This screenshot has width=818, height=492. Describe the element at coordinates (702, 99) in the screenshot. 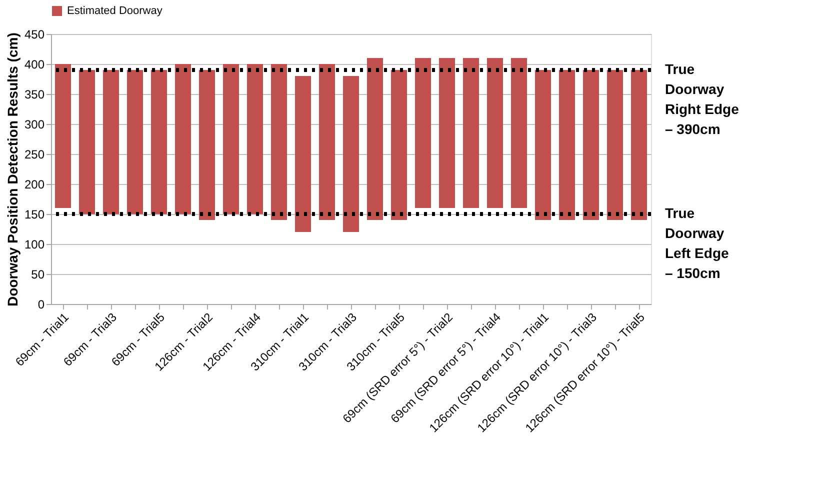

I see `ref-line-label: True Doorway Right Edge – 390cm` at that location.